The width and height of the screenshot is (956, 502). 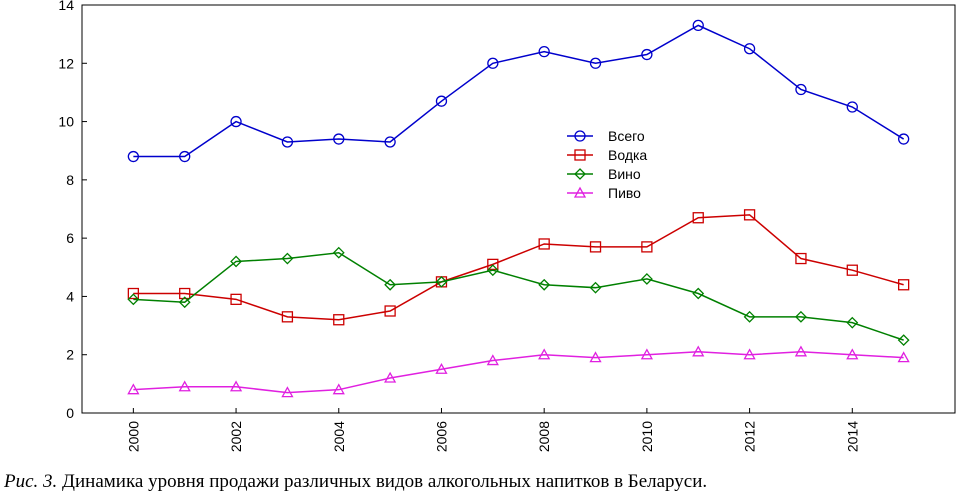 What do you see at coordinates (339, 436) in the screenshot?
I see `x-tick-label: 2004` at bounding box center [339, 436].